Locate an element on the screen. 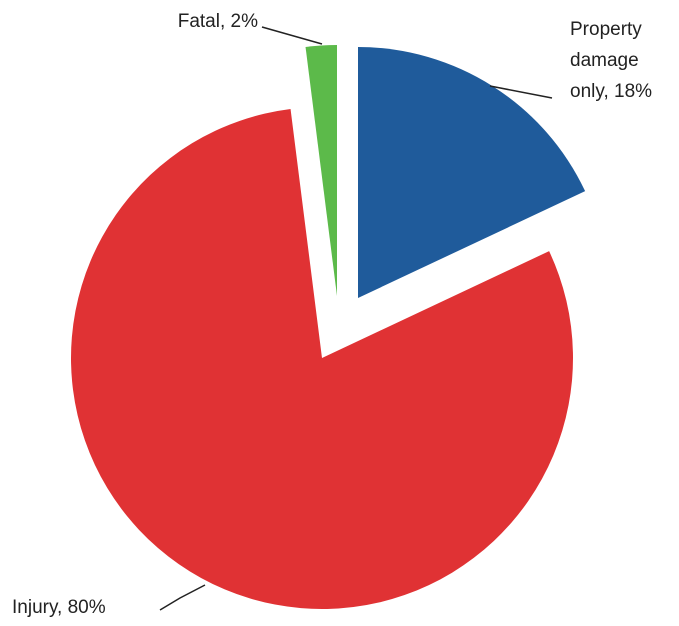  data-label: Property damage only, 18% is located at coordinates (611, 60).